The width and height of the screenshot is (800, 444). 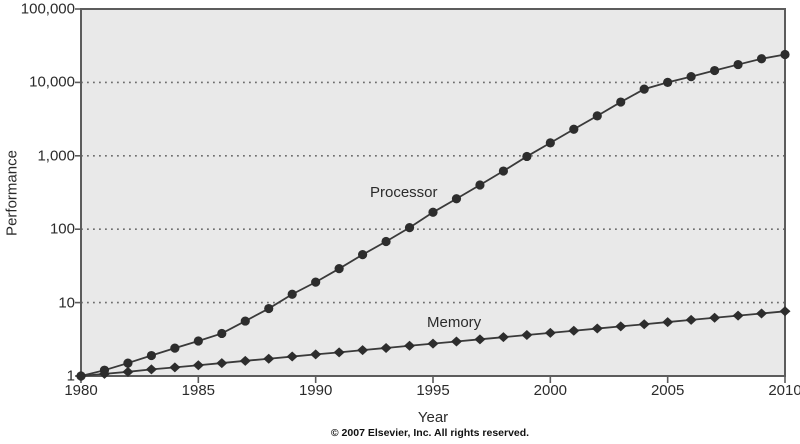 What do you see at coordinates (667, 390) in the screenshot?
I see `x-tick-label: 2005` at bounding box center [667, 390].